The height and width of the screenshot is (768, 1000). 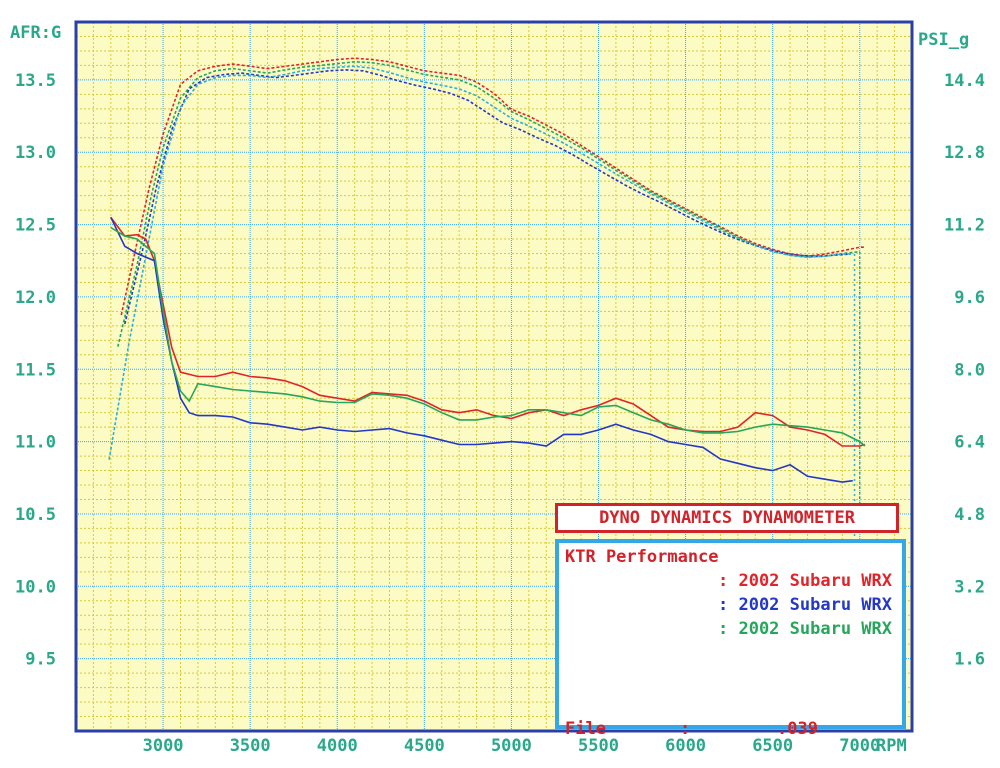 What do you see at coordinates (585, 729) in the screenshot?
I see `file-label: File` at bounding box center [585, 729].